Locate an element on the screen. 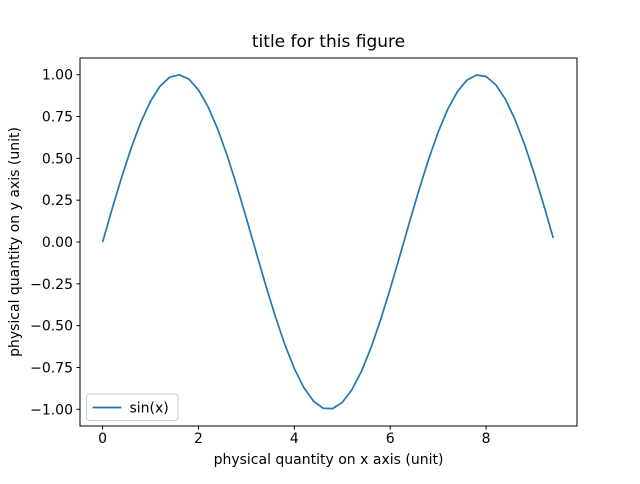 The height and width of the screenshot is (484, 640). legend-label: sin(x) is located at coordinates (149, 409).